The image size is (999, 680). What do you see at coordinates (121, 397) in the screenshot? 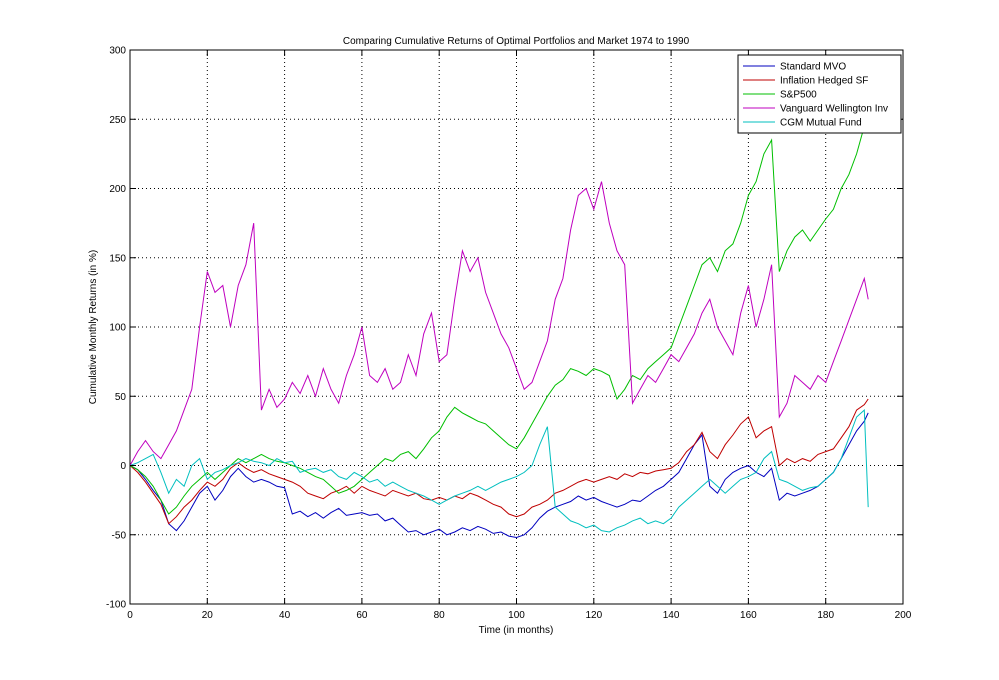
I see `y-tick-label: 50` at bounding box center [121, 397].